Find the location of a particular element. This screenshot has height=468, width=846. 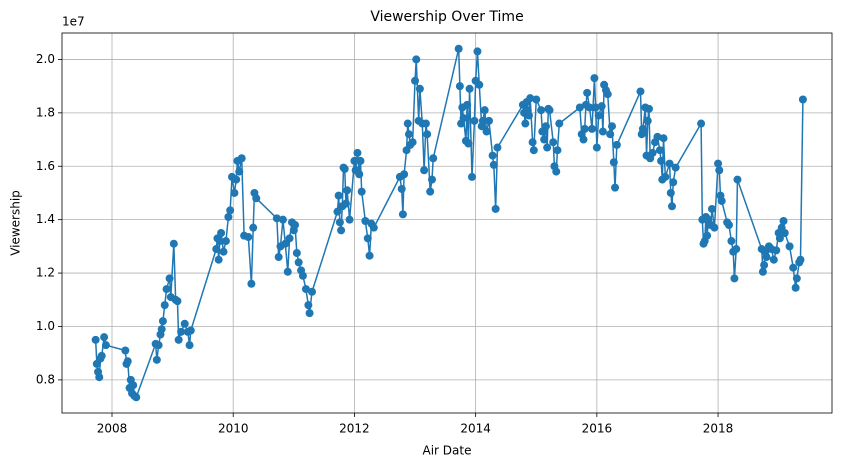

x-tick-label: 2016 is located at coordinates (597, 429).